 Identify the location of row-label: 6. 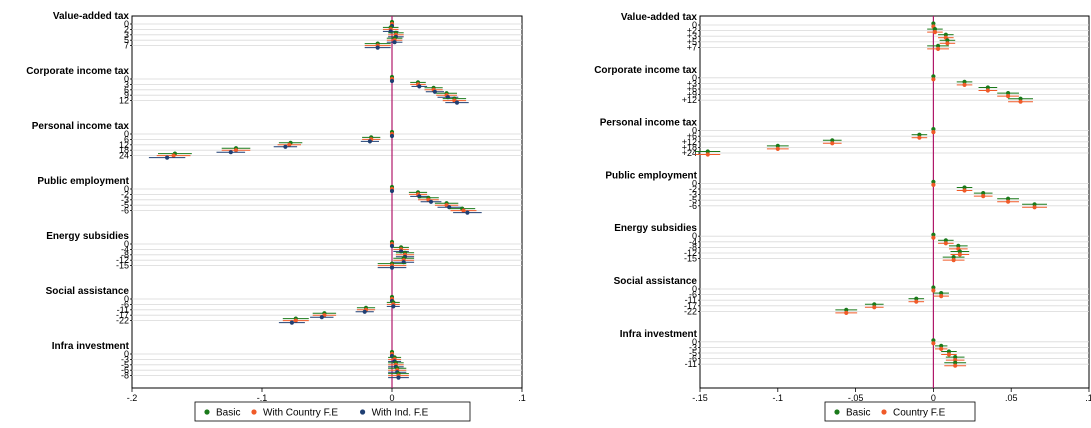
(126, 139).